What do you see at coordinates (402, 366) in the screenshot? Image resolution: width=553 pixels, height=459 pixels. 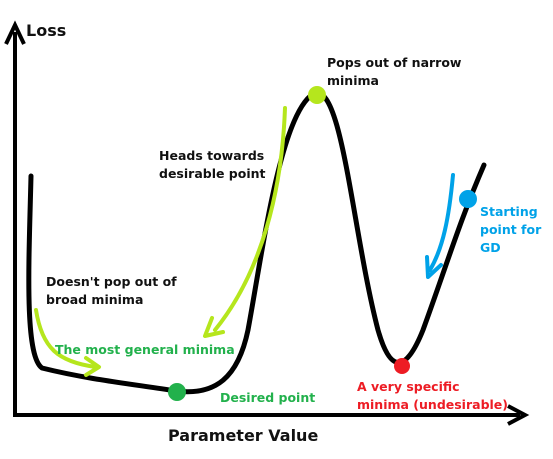 I see `specific-minima-point` at bounding box center [402, 366].